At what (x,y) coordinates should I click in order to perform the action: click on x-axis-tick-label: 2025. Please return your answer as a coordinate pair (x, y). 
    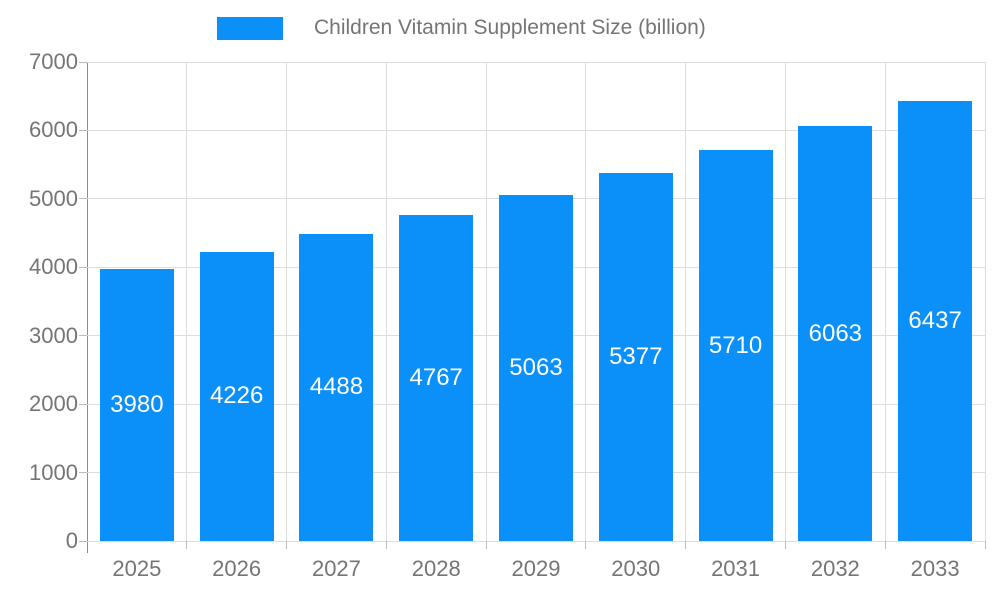
    Looking at the image, I should click on (137, 568).